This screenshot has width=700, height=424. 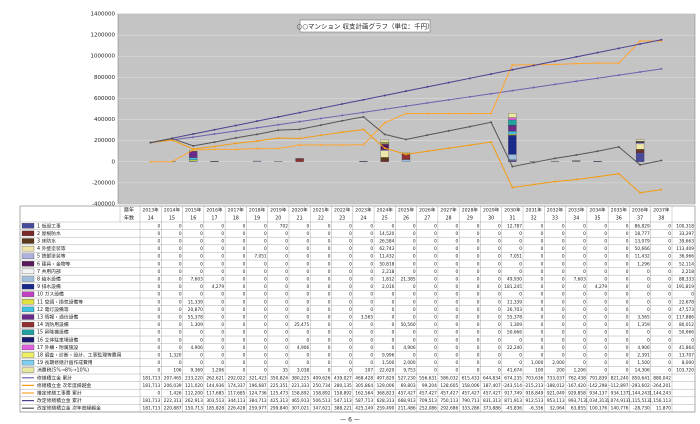 I want to click on table-cell: 790,713, so click(x=471, y=401).